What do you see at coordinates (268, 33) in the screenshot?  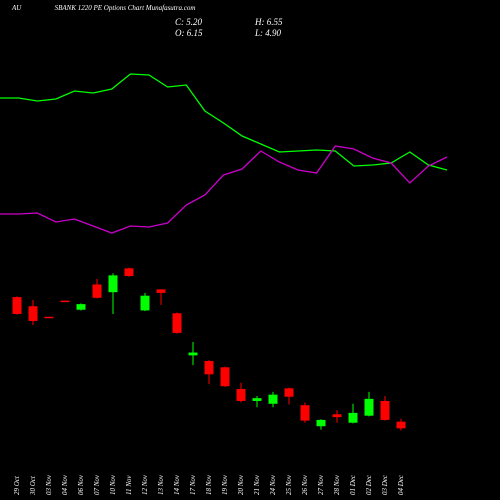 I see `stat-low: L: 4.90` at bounding box center [268, 33].